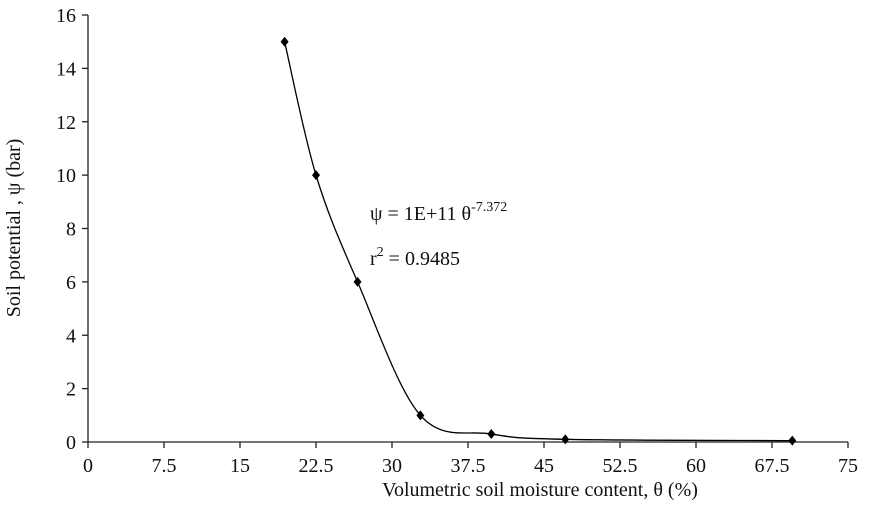 This screenshot has width=870, height=520. What do you see at coordinates (66, 176) in the screenshot?
I see `y-tick-label: 10` at bounding box center [66, 176].